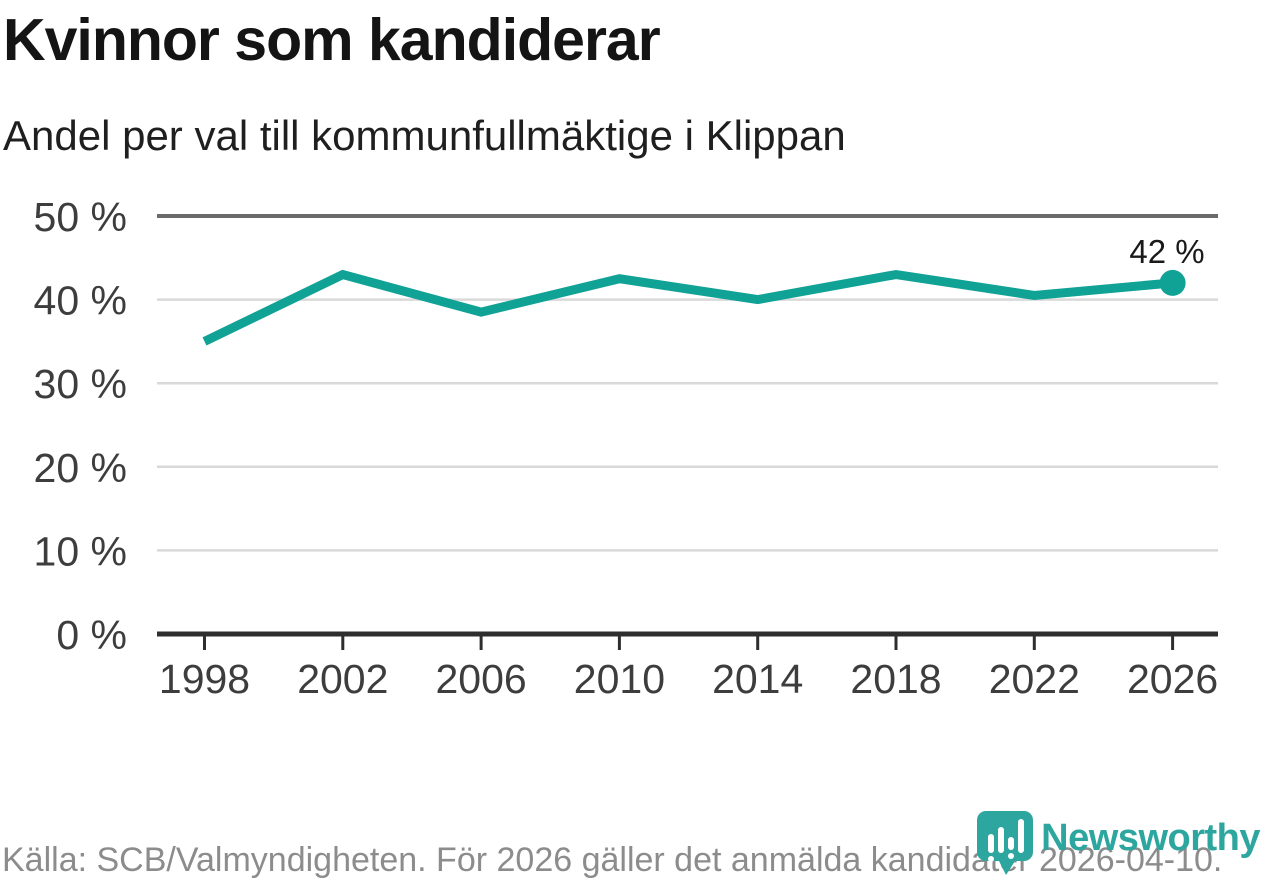 The image size is (1262, 880). I want to click on end-value-label: 42 %, so click(1167, 251).